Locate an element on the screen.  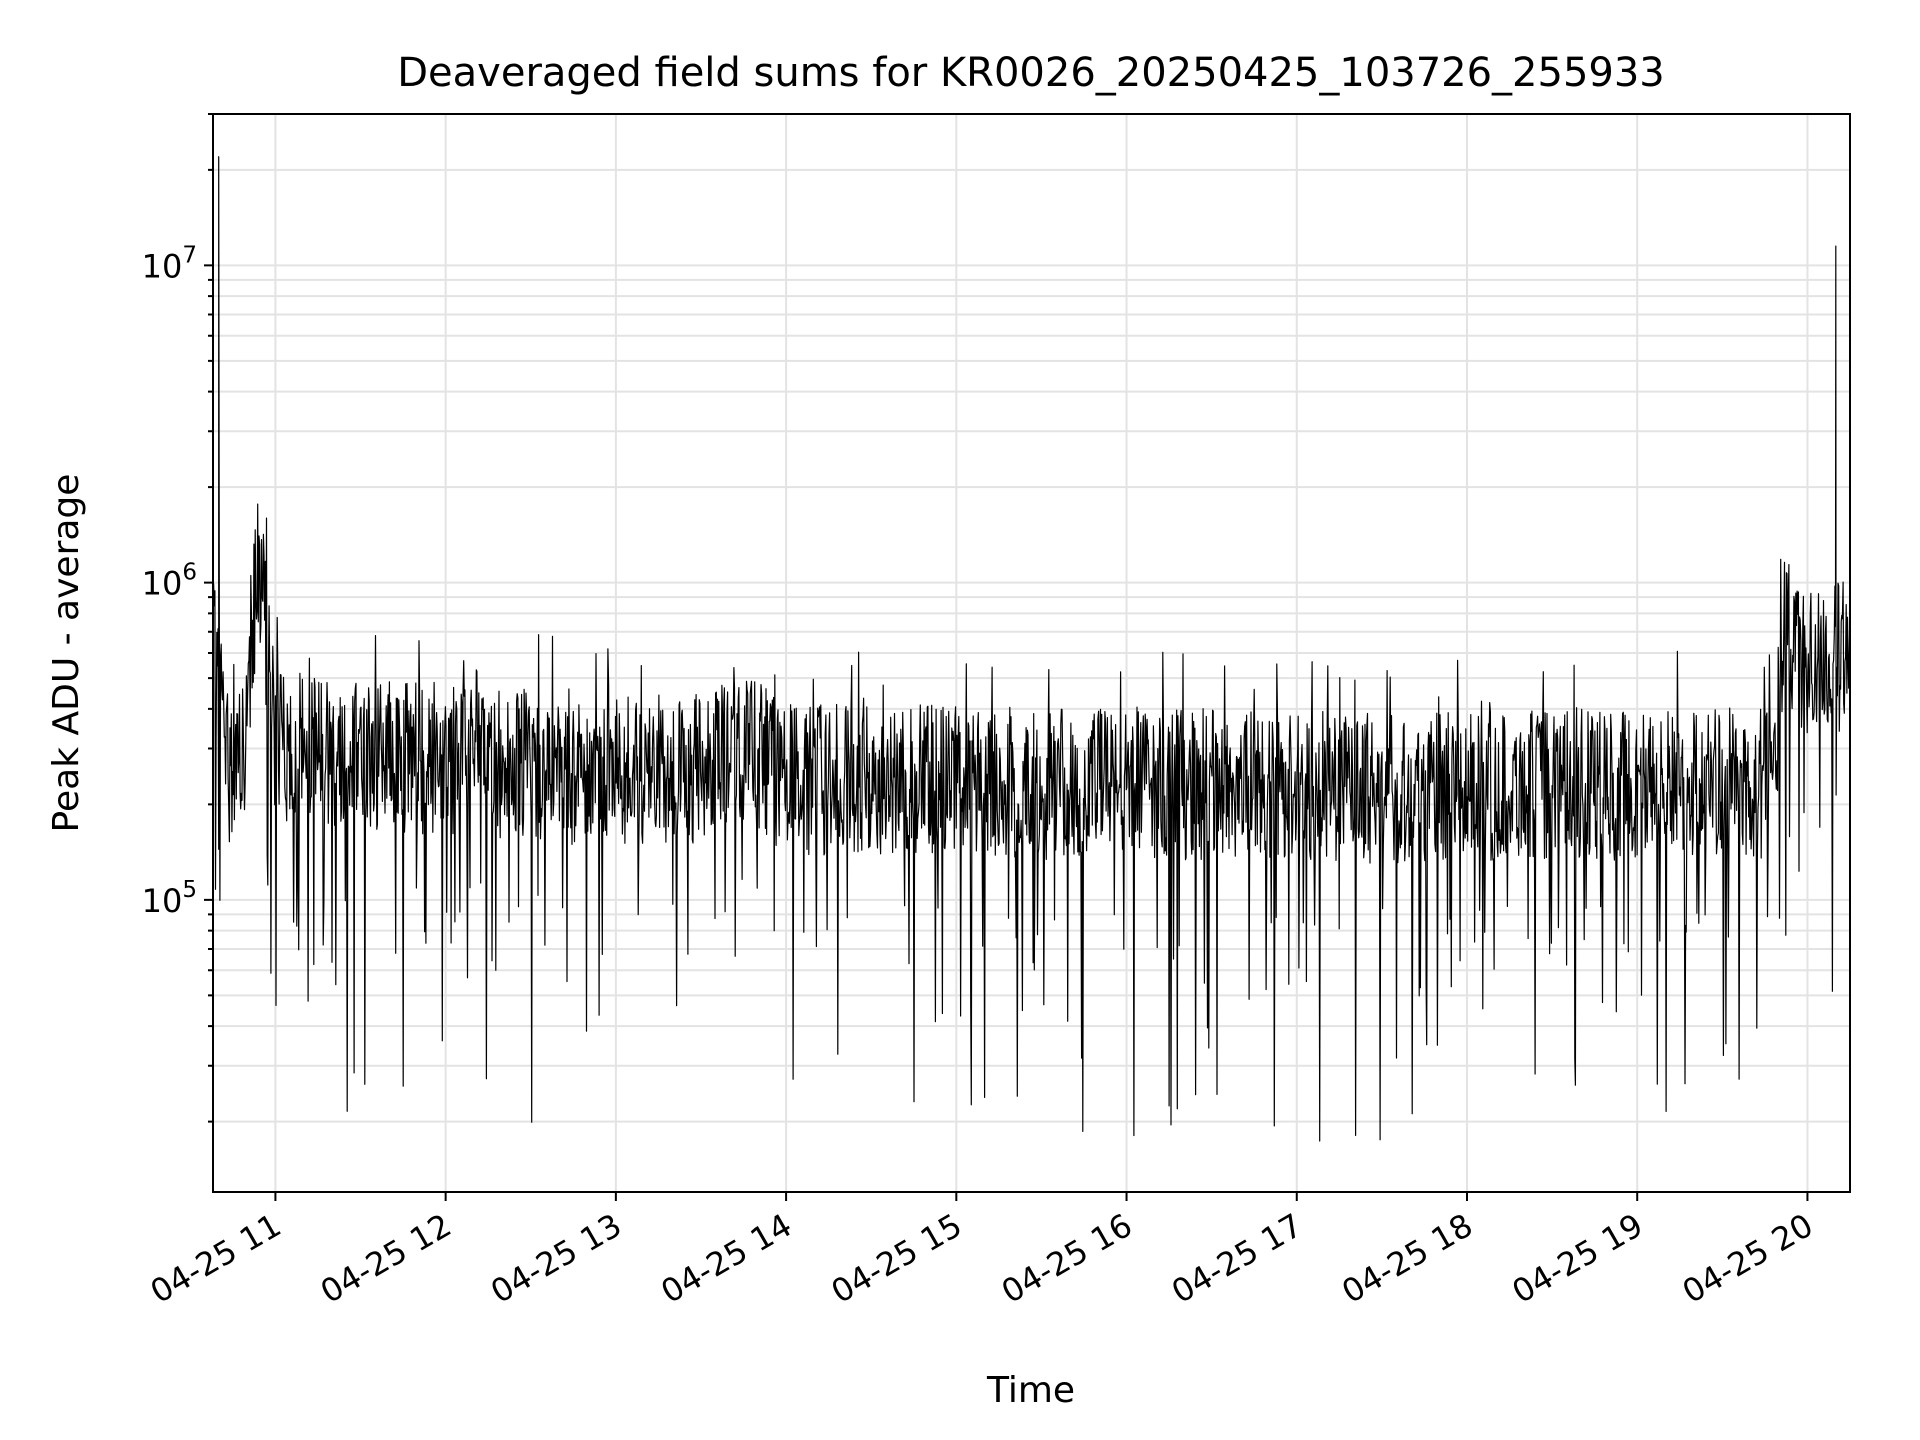
x-axis-label: Time is located at coordinates (1030, 1390).